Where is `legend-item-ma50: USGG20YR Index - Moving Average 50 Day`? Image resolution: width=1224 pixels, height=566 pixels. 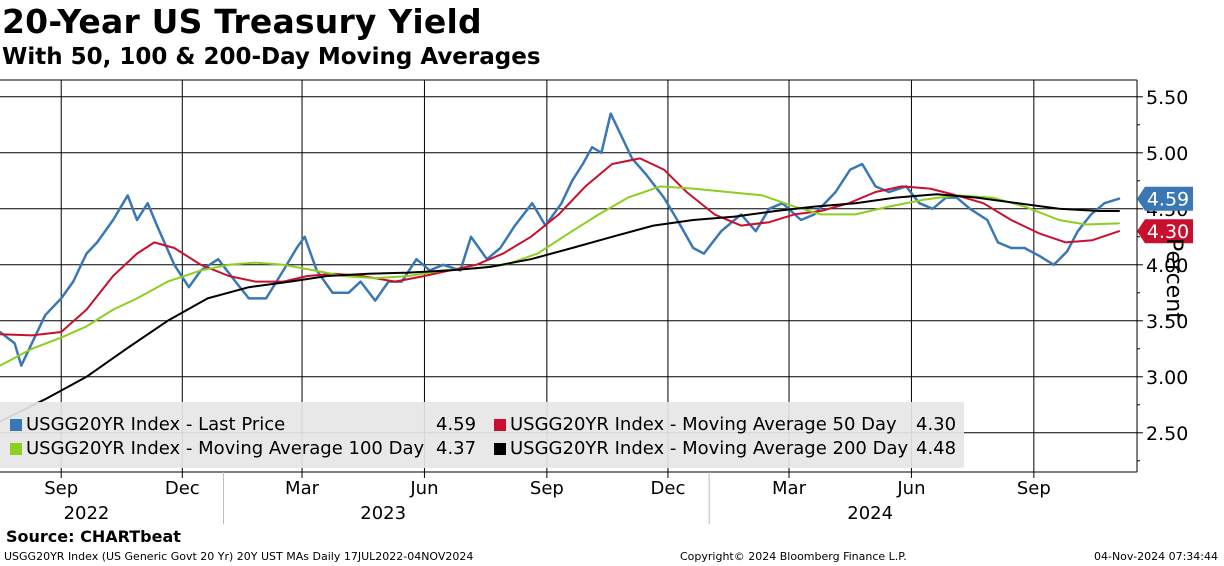 legend-item-ma50: USGG20YR Index - Moving Average 50 Day is located at coordinates (695, 425).